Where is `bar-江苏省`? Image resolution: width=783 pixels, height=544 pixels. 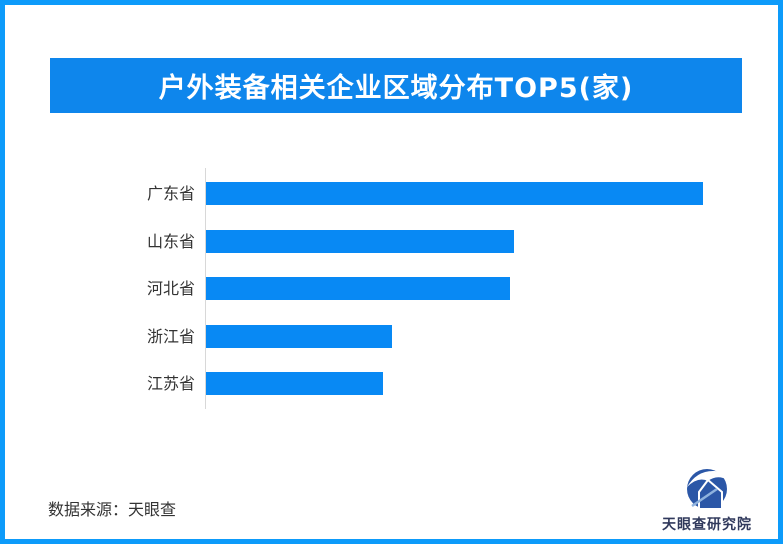
bar-江苏省 is located at coordinates (294, 383).